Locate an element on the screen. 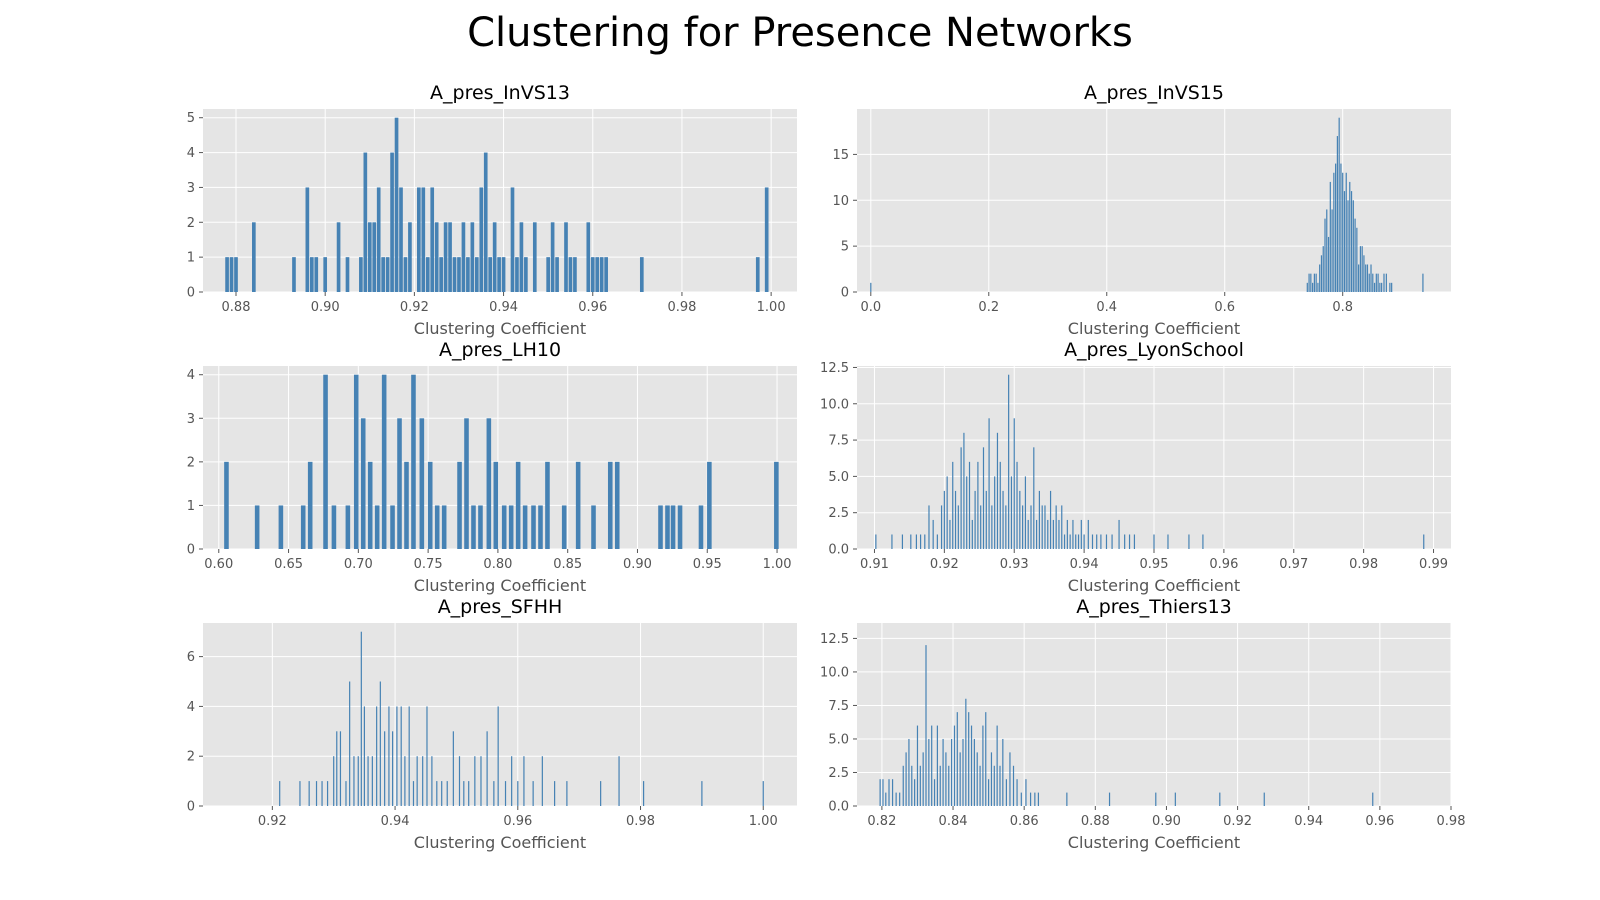 The height and width of the screenshot is (900, 1600). x-tick-label: 0.99 is located at coordinates (1433, 564).